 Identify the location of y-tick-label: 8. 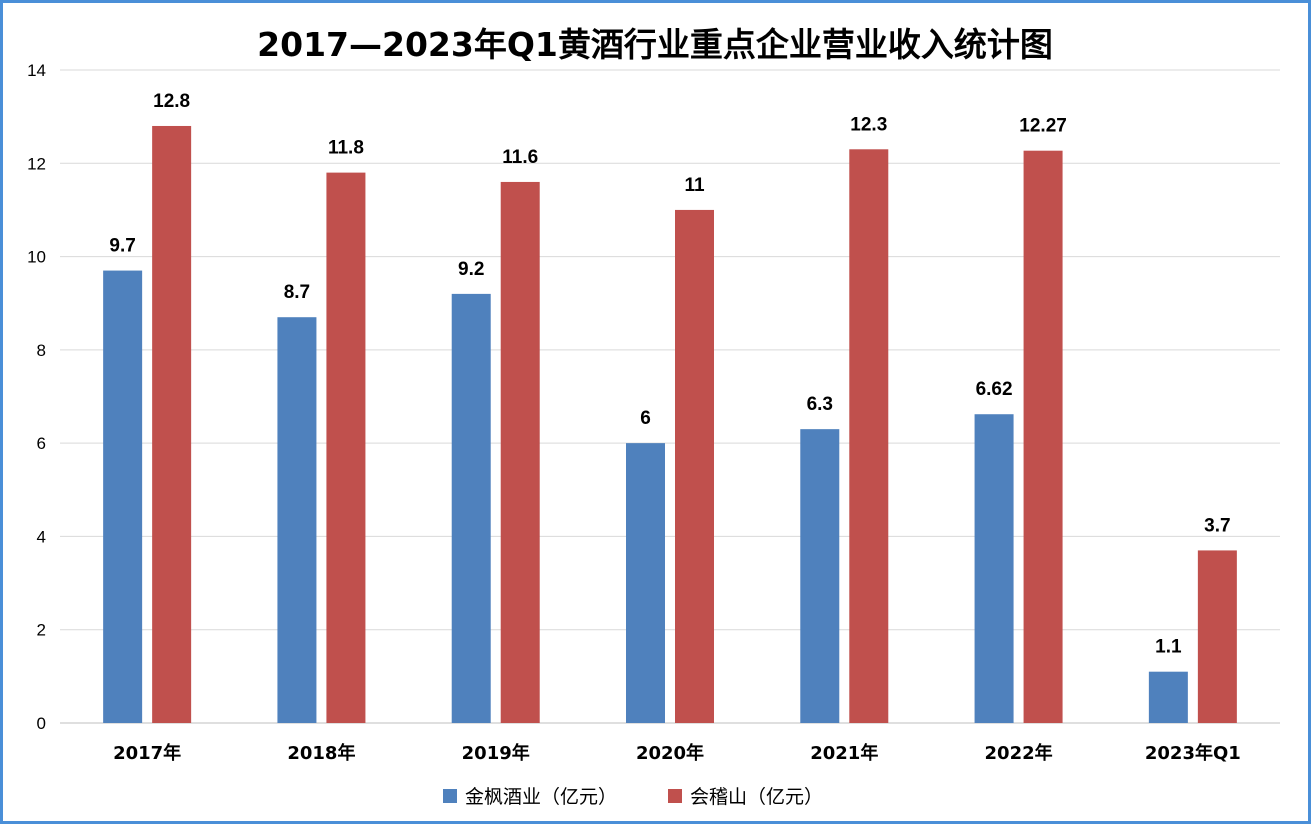
(41, 350).